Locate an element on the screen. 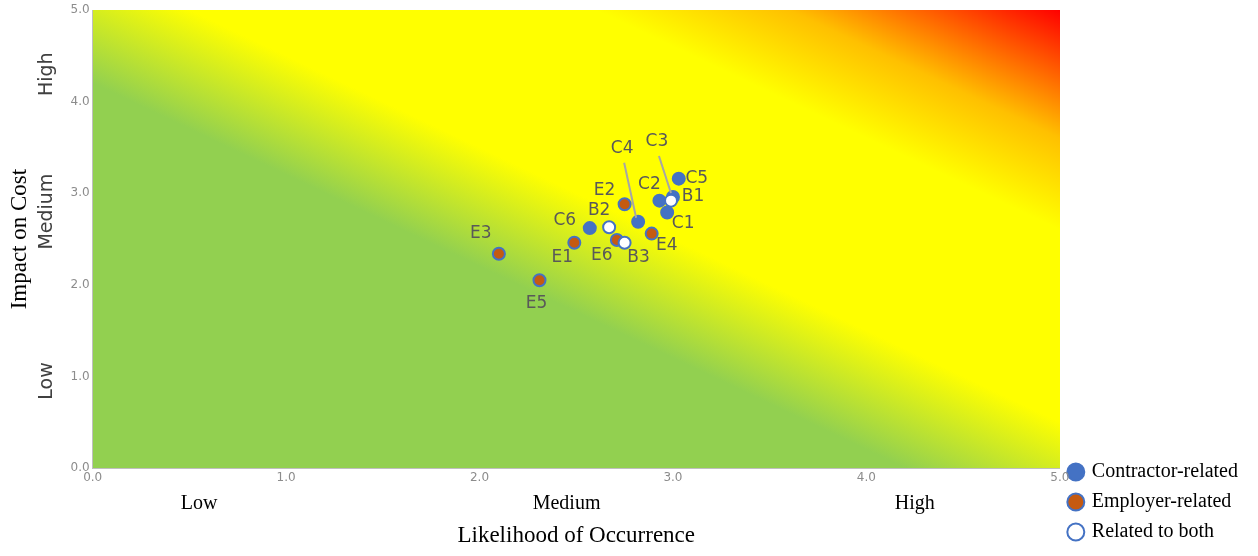  annotation: C2 is located at coordinates (649, 183).